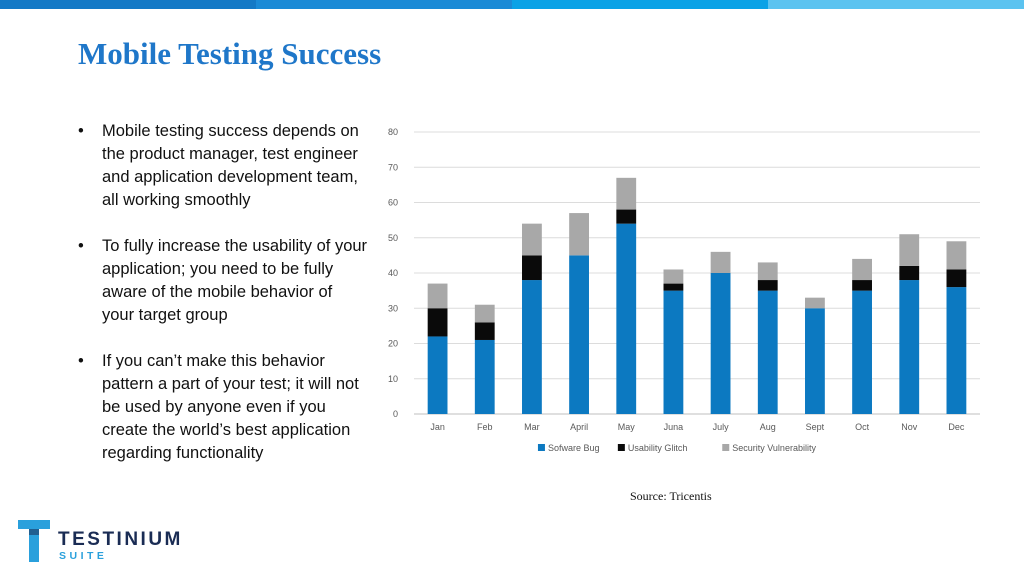  Describe the element at coordinates (532, 427) in the screenshot. I see `x-tick-label: Mar` at that location.